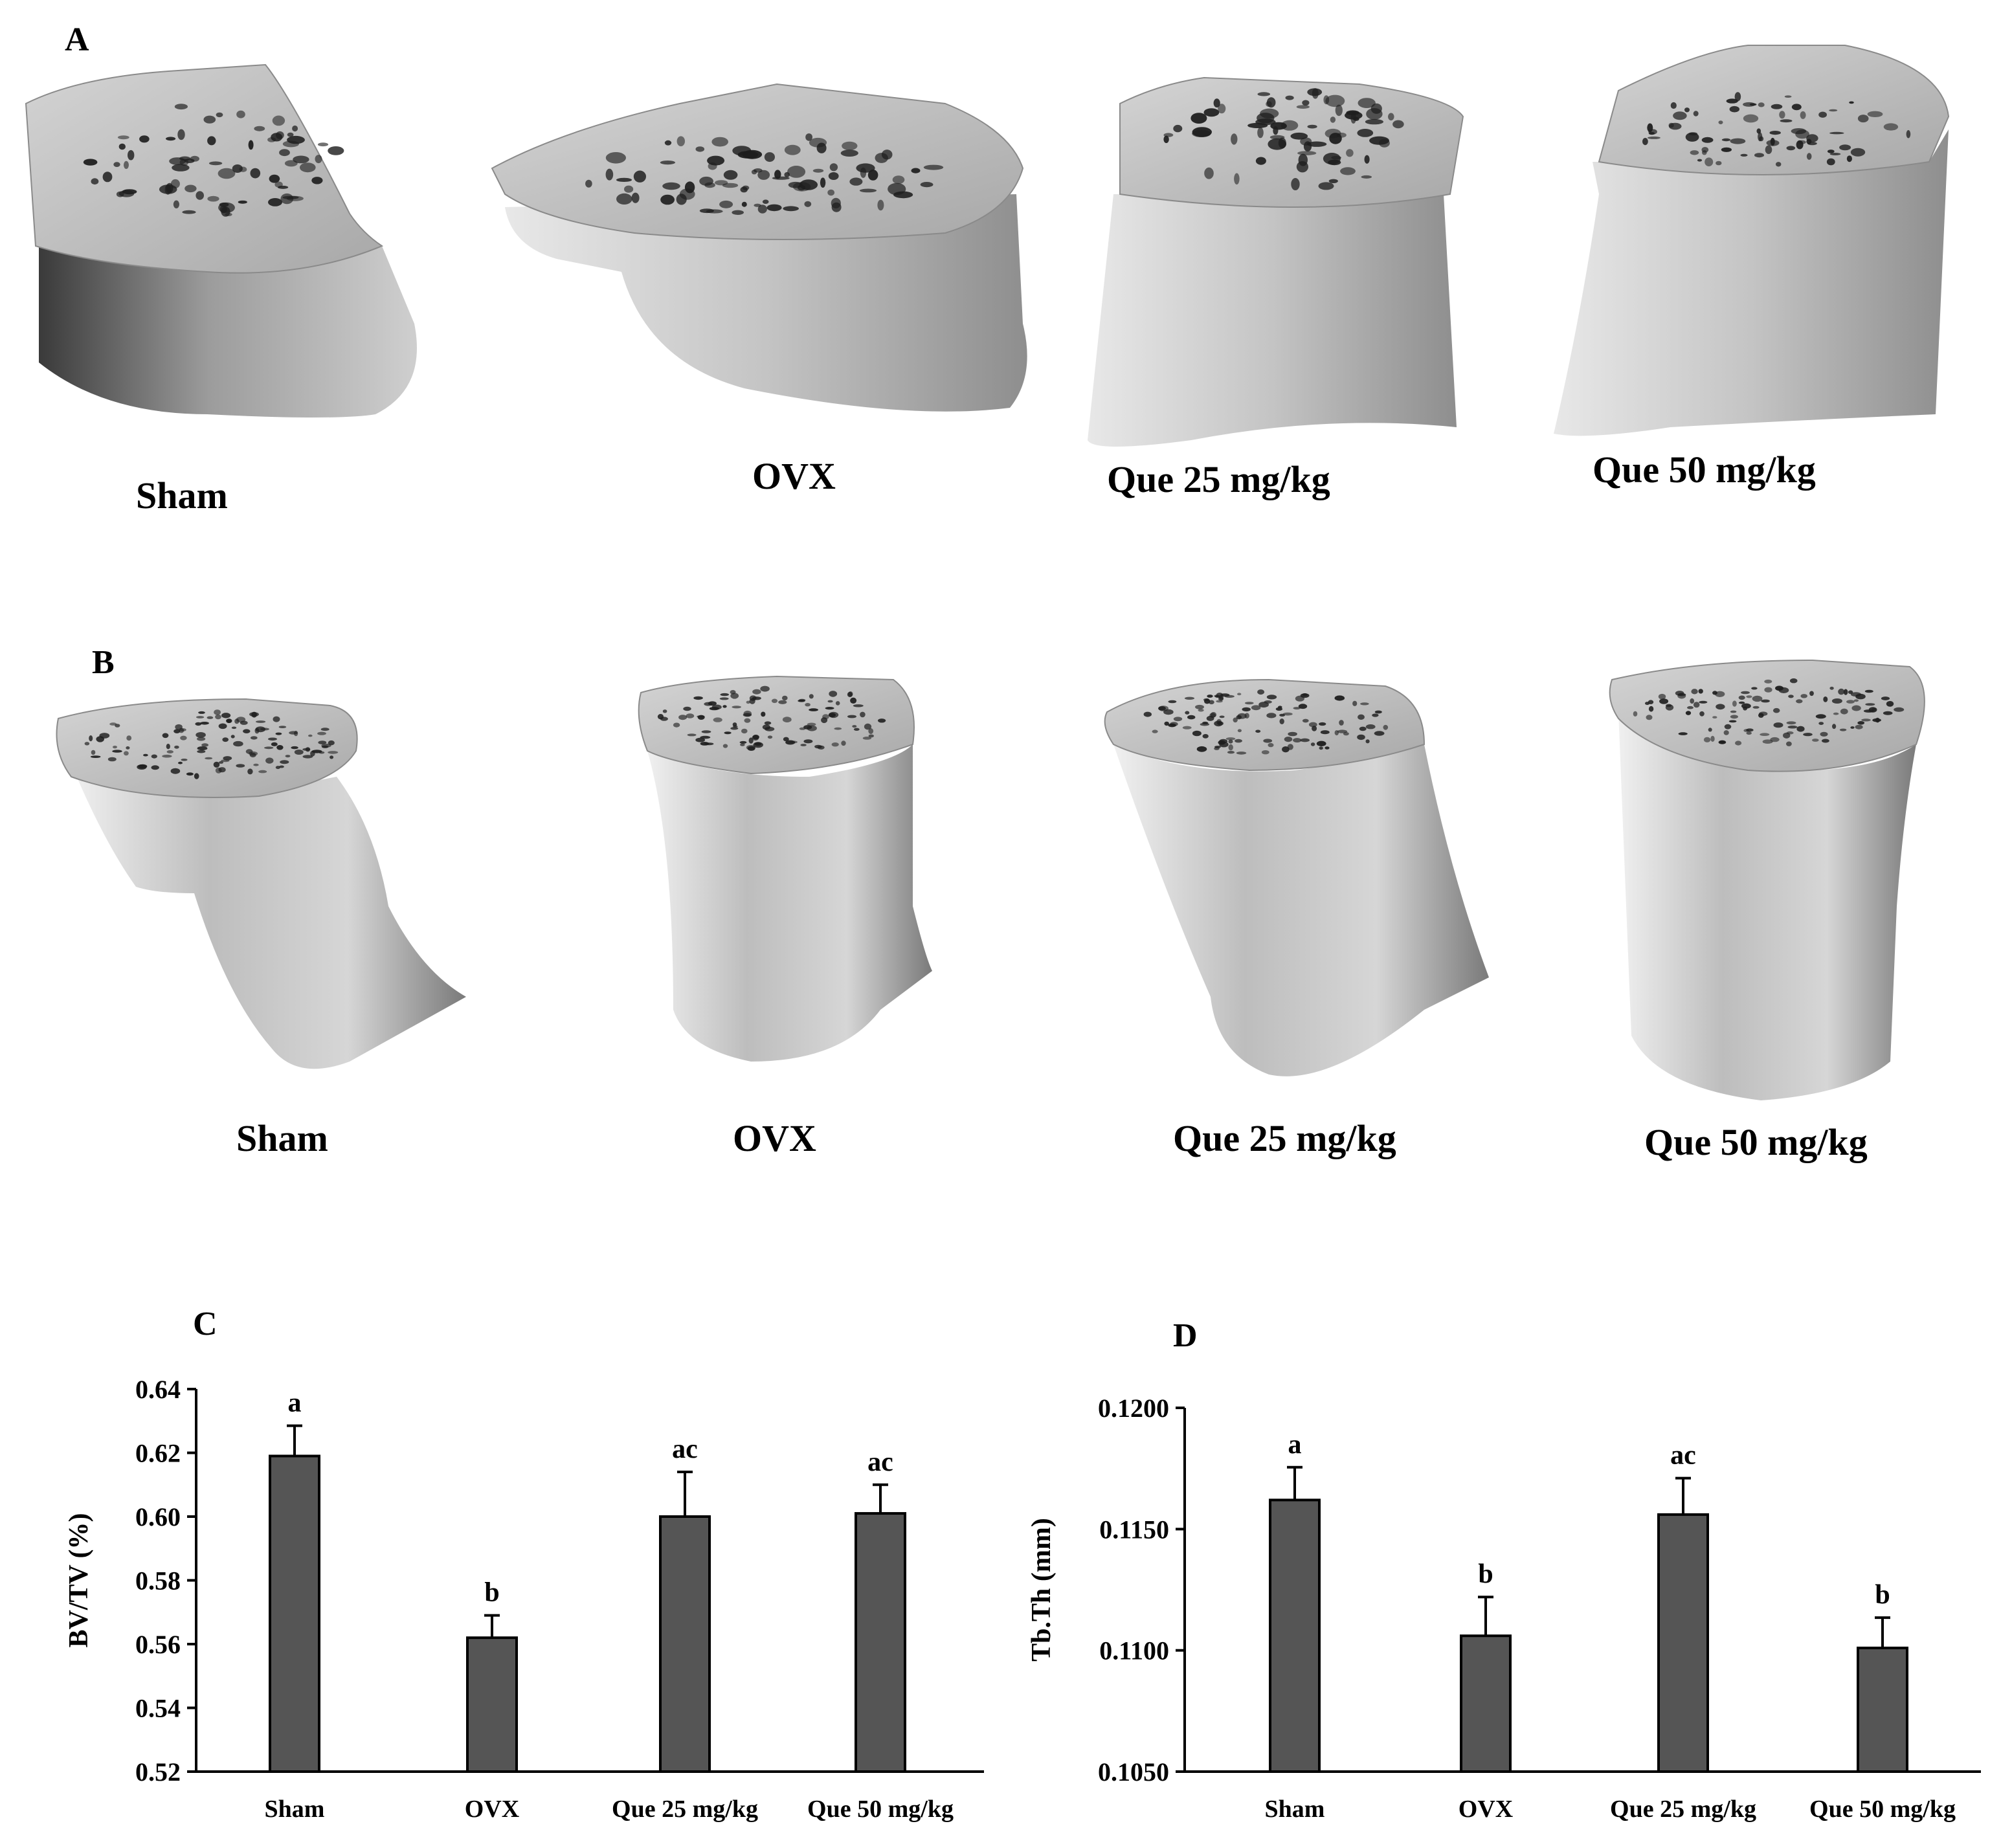  Describe the element at coordinates (1777, 129) in the screenshot. I see `panel-a-pores-que50` at that location.